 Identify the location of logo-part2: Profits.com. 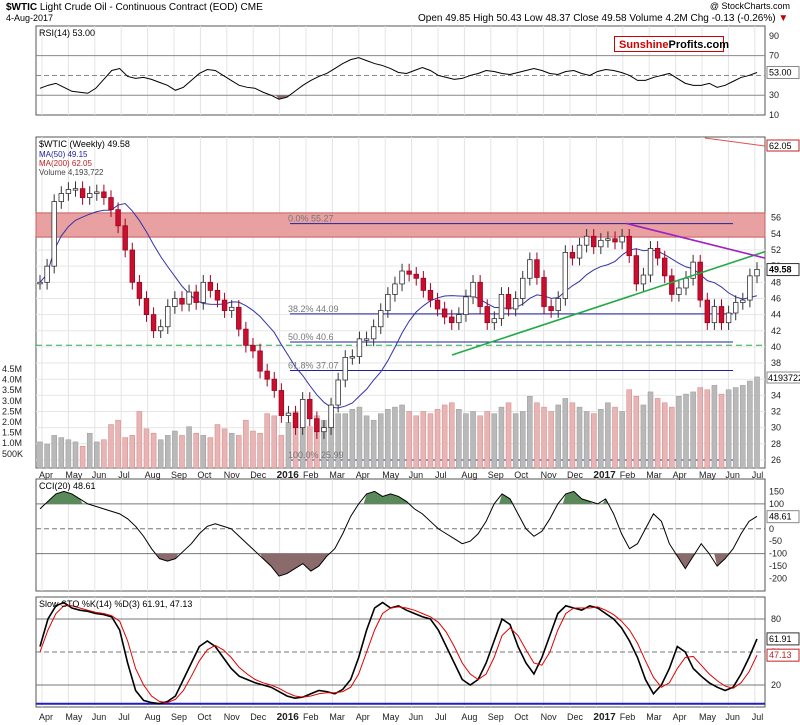
(699, 45).